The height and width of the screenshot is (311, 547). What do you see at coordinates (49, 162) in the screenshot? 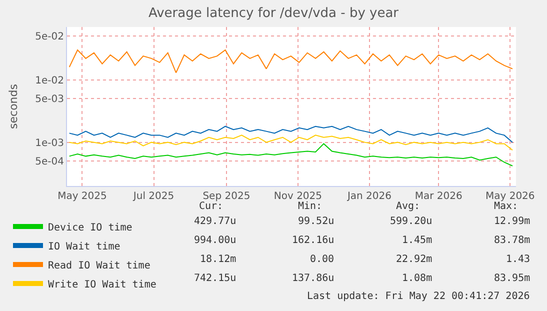
I see `y-tick-label: 5e-04` at bounding box center [49, 162].